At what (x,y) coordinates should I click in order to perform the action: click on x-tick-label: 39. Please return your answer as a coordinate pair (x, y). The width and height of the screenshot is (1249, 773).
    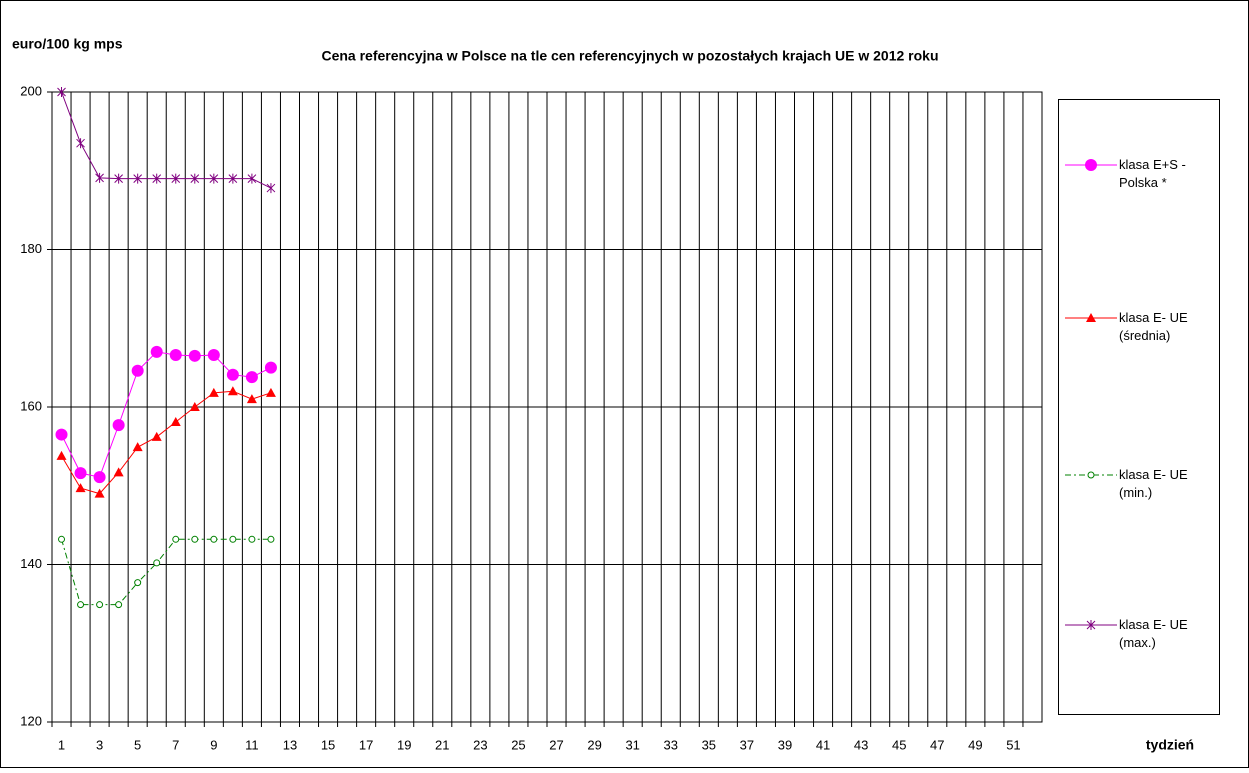
    Looking at the image, I should click on (785, 744).